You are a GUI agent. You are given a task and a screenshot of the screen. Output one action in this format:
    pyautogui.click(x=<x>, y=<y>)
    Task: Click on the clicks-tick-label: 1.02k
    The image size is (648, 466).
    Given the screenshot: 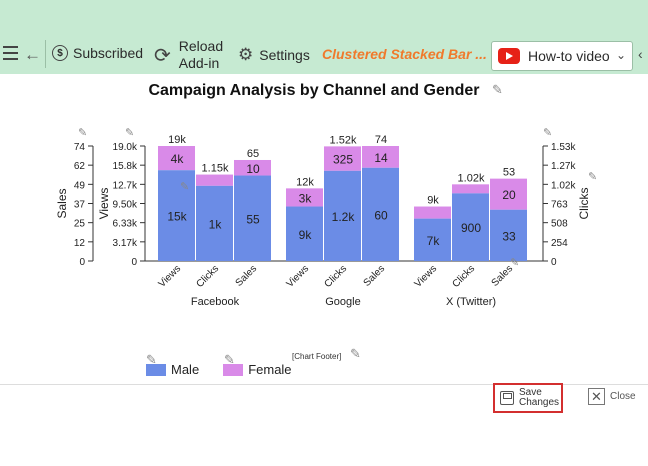 What is the action you would take?
    pyautogui.click(x=563, y=185)
    